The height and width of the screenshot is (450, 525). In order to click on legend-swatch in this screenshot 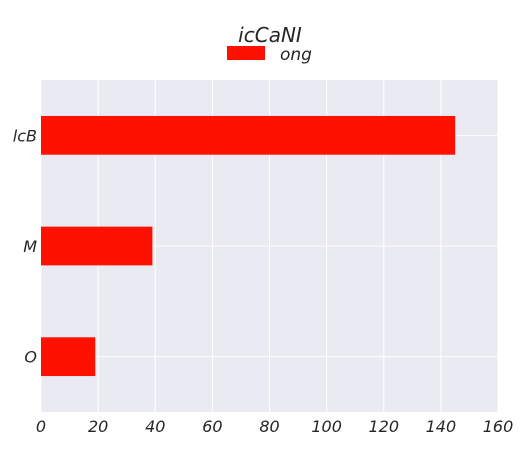, I will do `click(246, 53)`.